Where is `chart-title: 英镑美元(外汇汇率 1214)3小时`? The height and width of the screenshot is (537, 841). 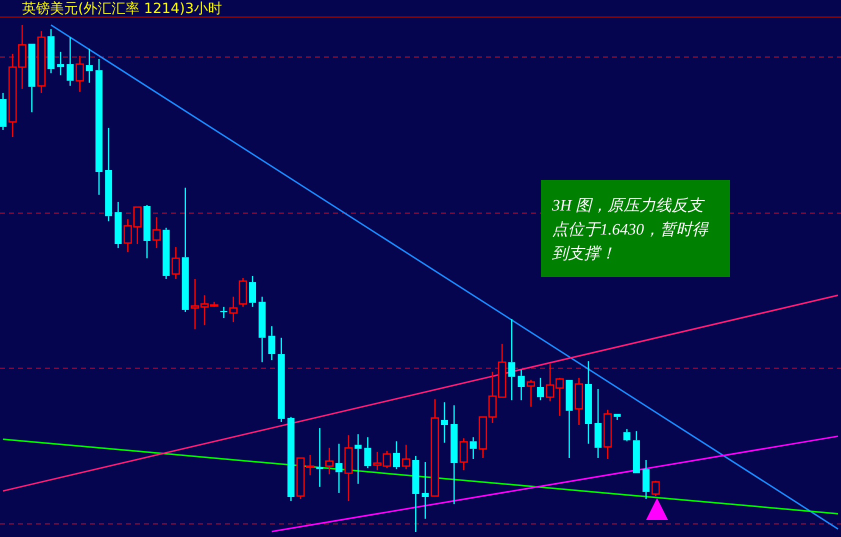 chart-title: 英镑美元(外汇汇率 1214)3小时 is located at coordinates (122, 9).